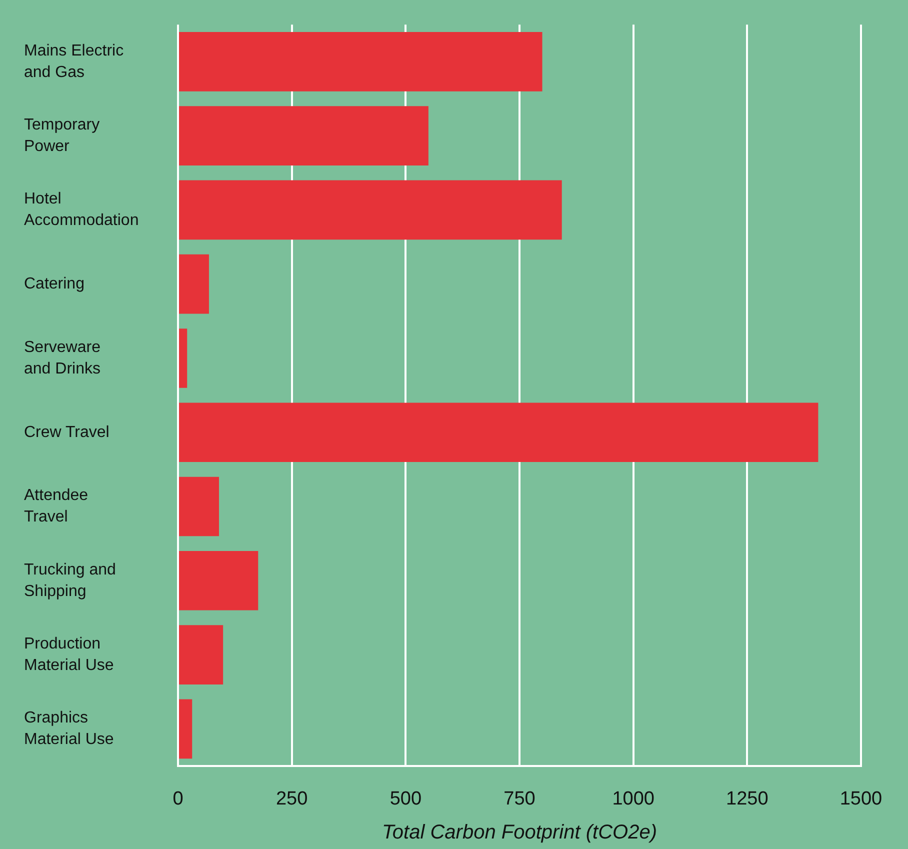 The width and height of the screenshot is (908, 849). I want to click on x-tick-label: 1000, so click(633, 799).